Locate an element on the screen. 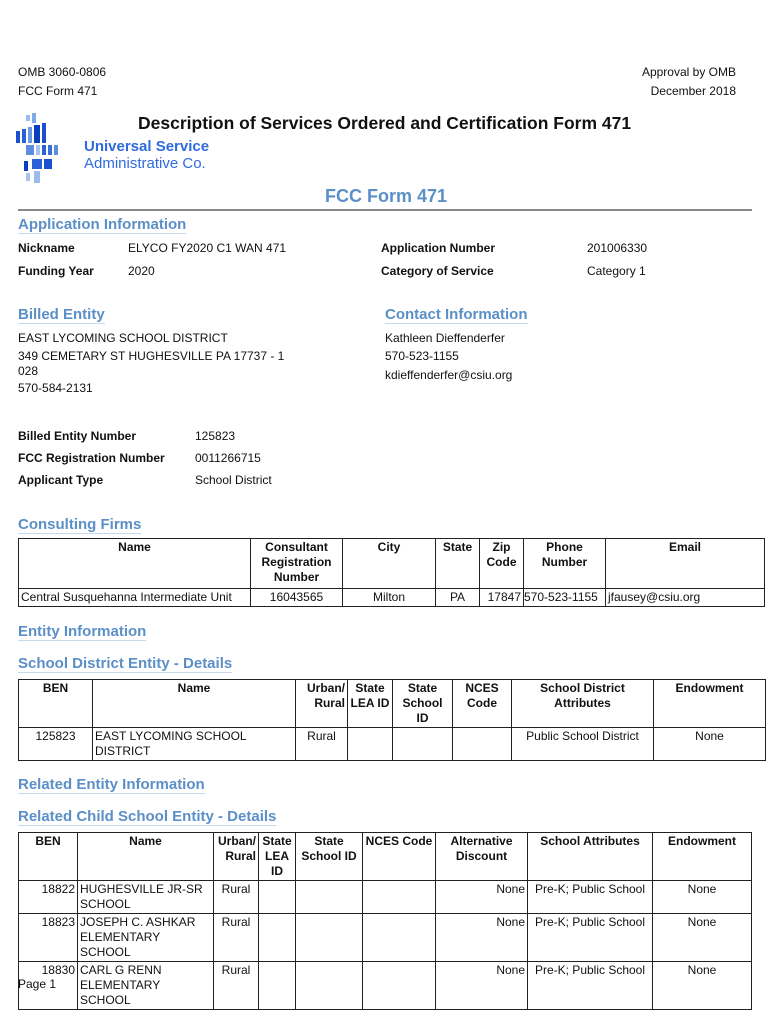 The height and width of the screenshot is (1024, 770). ben-label: Billed Entity Number is located at coordinates (77, 436).